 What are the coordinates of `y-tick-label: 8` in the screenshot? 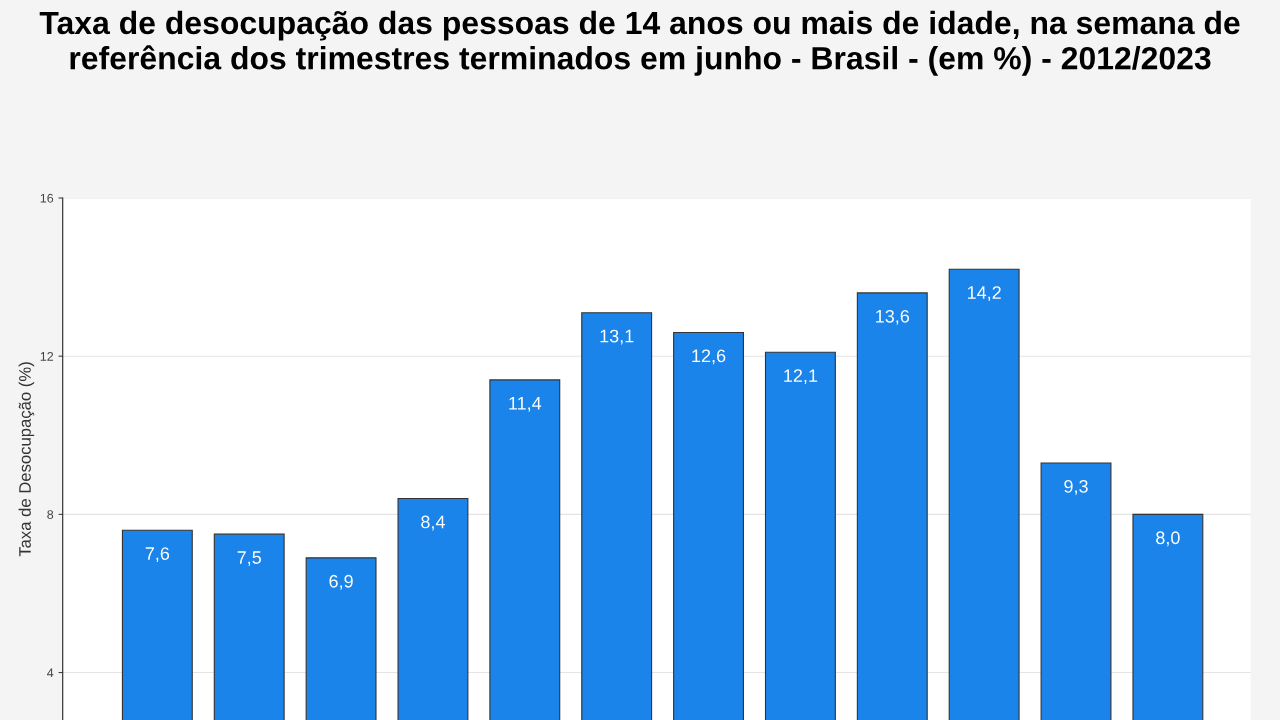 It's located at (50, 515).